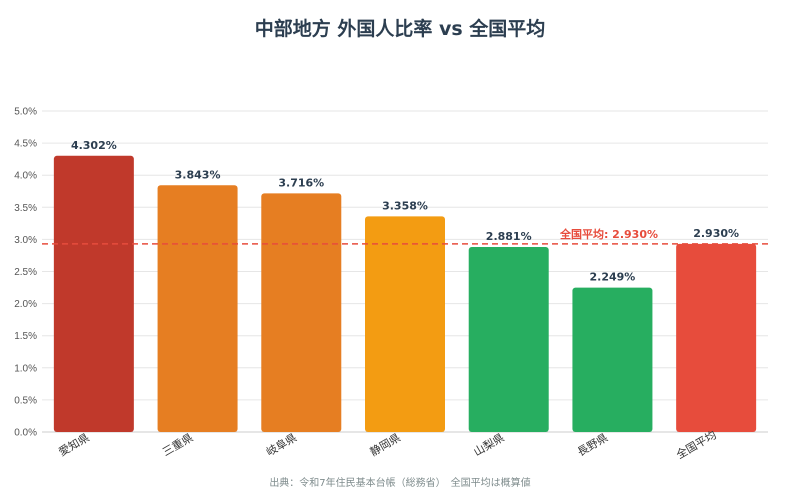 This screenshot has width=800, height=496. Describe the element at coordinates (25, 304) in the screenshot. I see `y-tick-label: 2.0%` at that location.